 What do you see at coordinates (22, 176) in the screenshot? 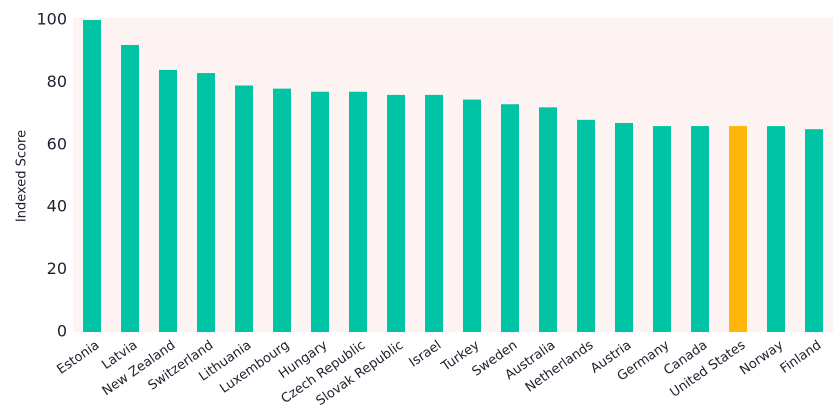
I see `y-axis-label: Indexed Score` at bounding box center [22, 176].